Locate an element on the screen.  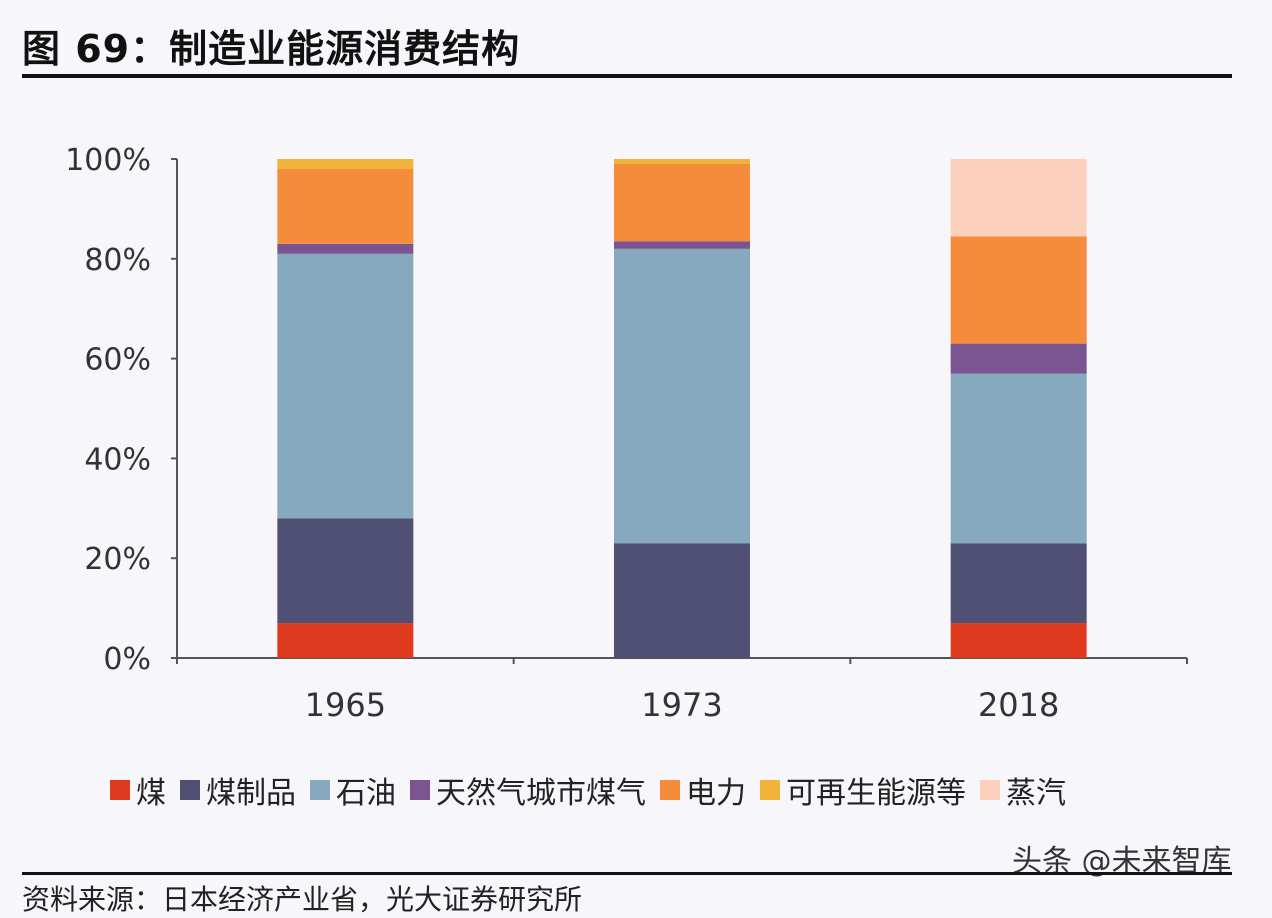
x-axis: 1965 1973 2018 is located at coordinates (682, 690).